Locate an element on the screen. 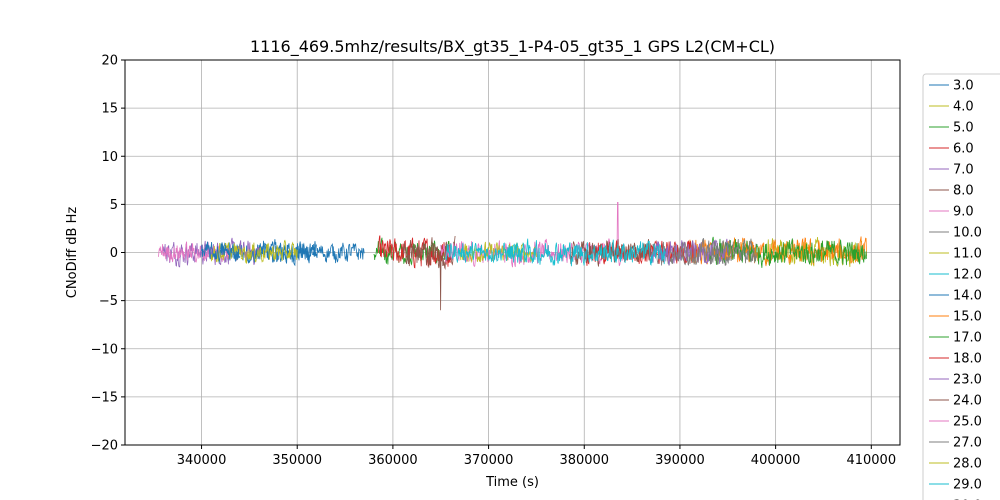 Image resolution: width=1000 pixels, height=500 pixels. y-tick-label: 15 is located at coordinates (109, 109).